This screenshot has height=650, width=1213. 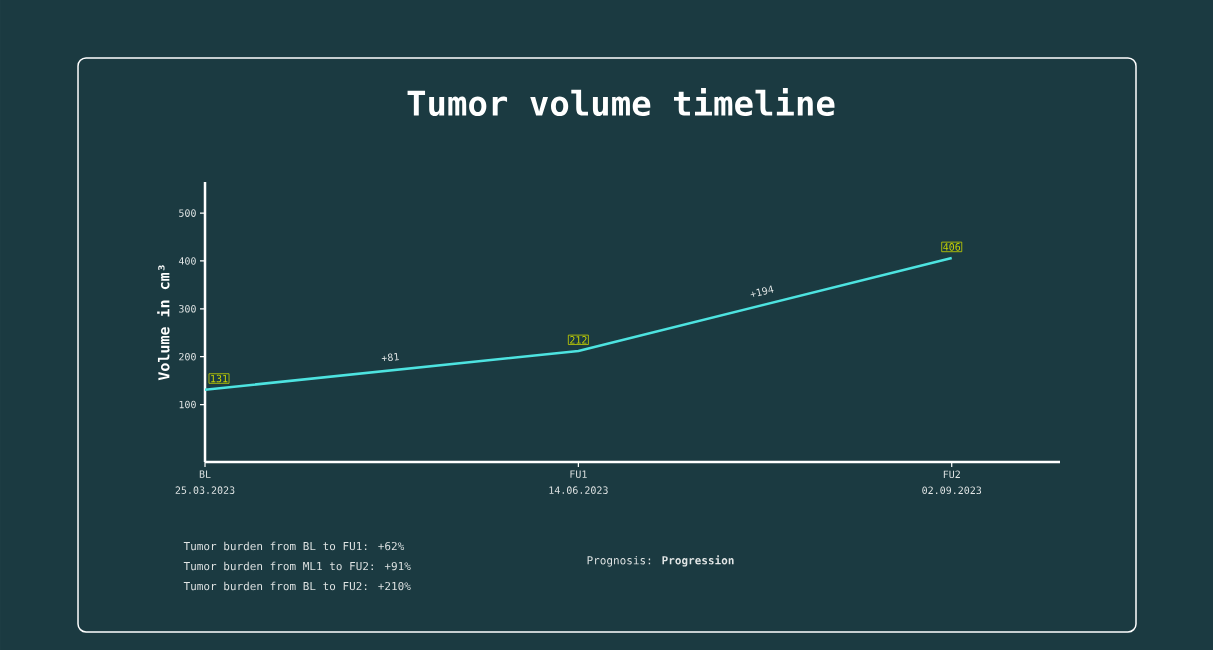 What do you see at coordinates (187, 404) in the screenshot?
I see `y-tick-label: 100` at bounding box center [187, 404].